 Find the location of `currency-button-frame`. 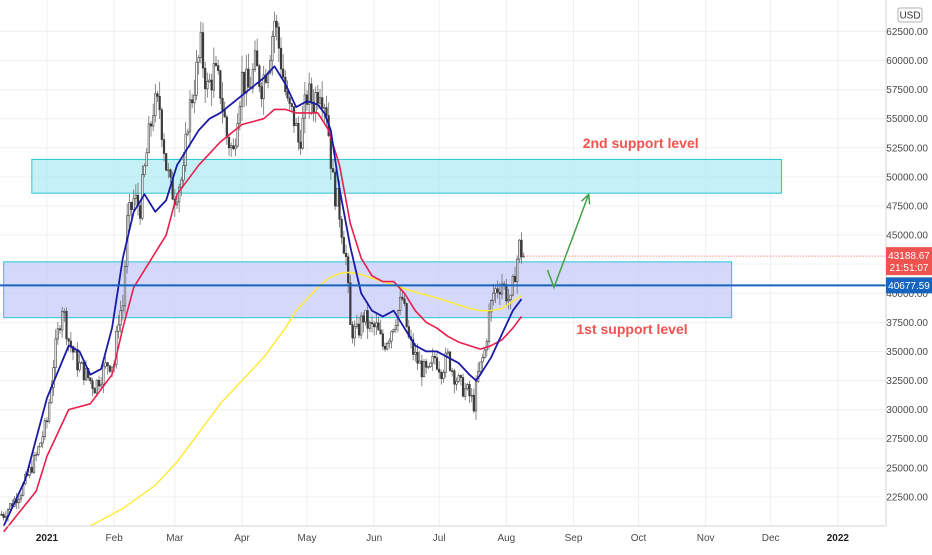

currency-button-frame is located at coordinates (910, 15).